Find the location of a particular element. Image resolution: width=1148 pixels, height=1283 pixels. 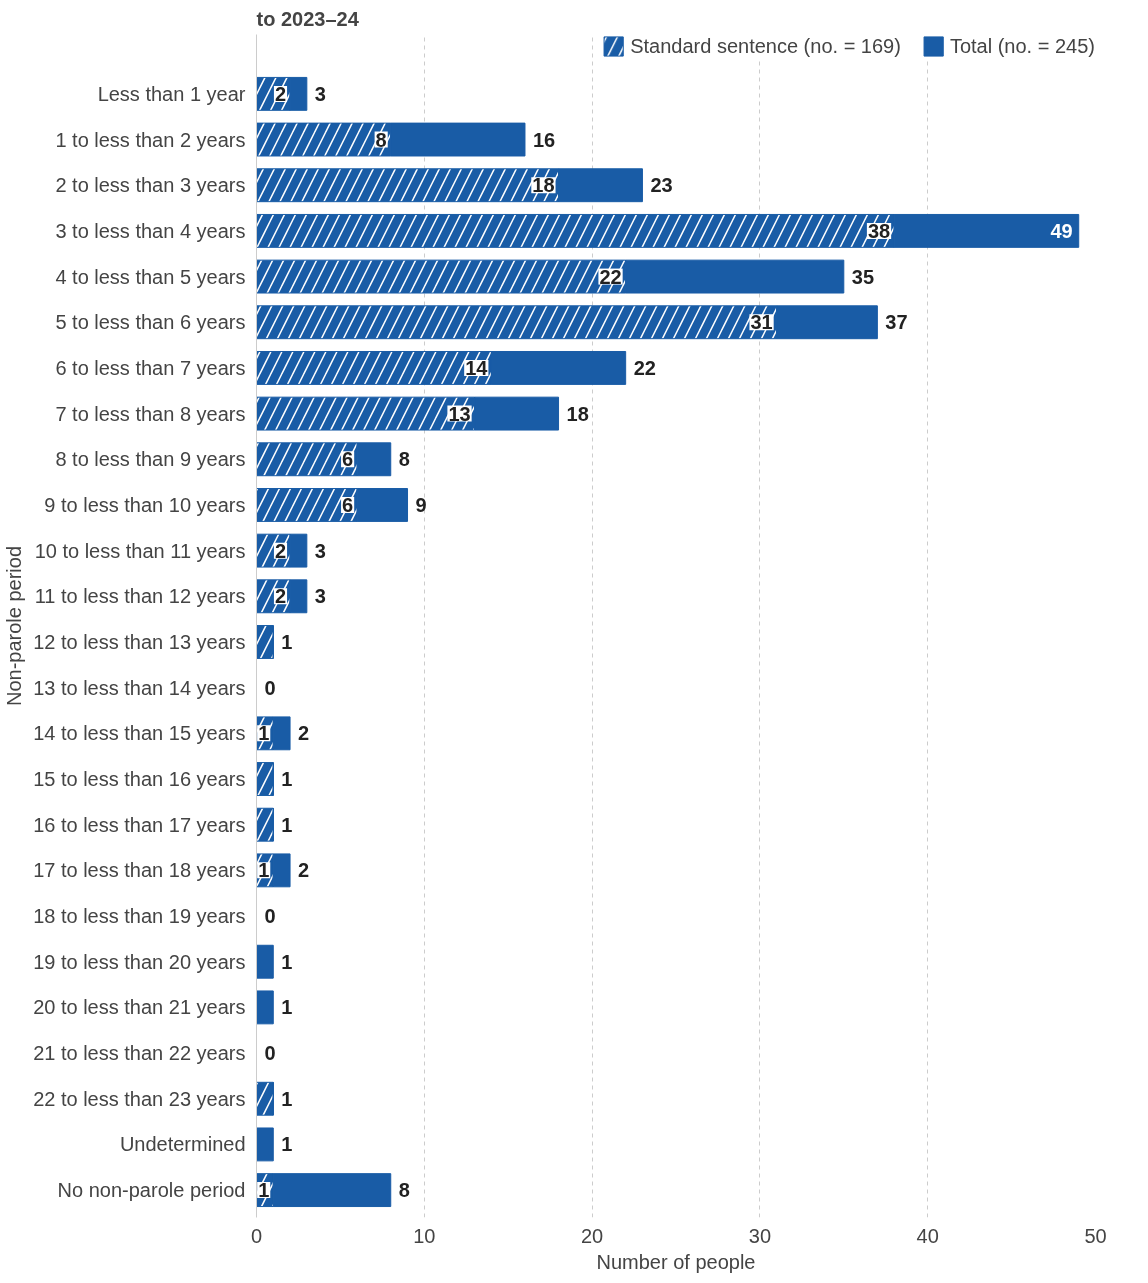

data-label: 31 is located at coordinates (761, 322).